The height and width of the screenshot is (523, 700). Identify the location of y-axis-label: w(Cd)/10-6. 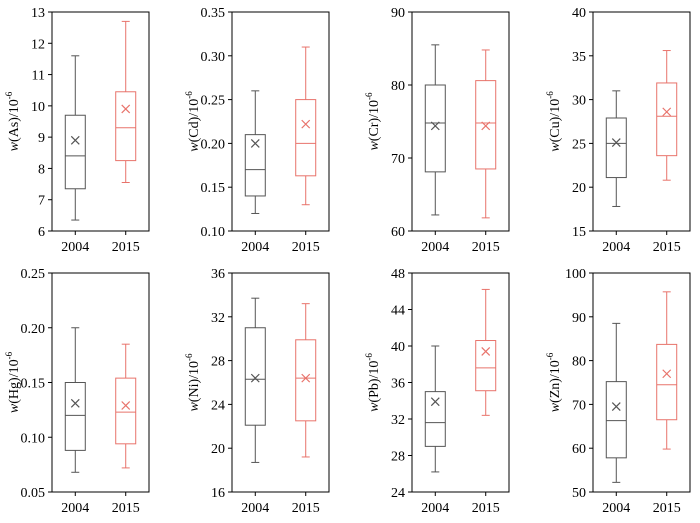
(193, 121).